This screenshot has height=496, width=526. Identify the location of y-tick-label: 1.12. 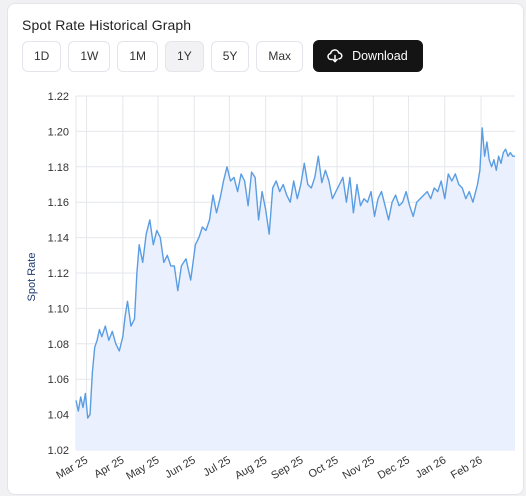
(58, 274).